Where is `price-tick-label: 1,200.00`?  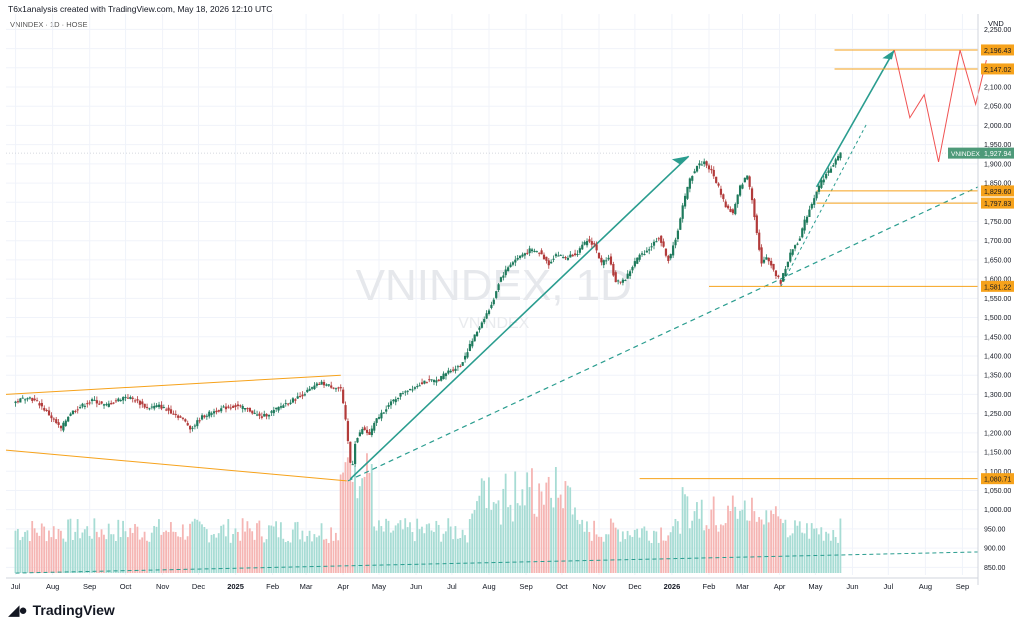 price-tick-label: 1,200.00 is located at coordinates (997, 433).